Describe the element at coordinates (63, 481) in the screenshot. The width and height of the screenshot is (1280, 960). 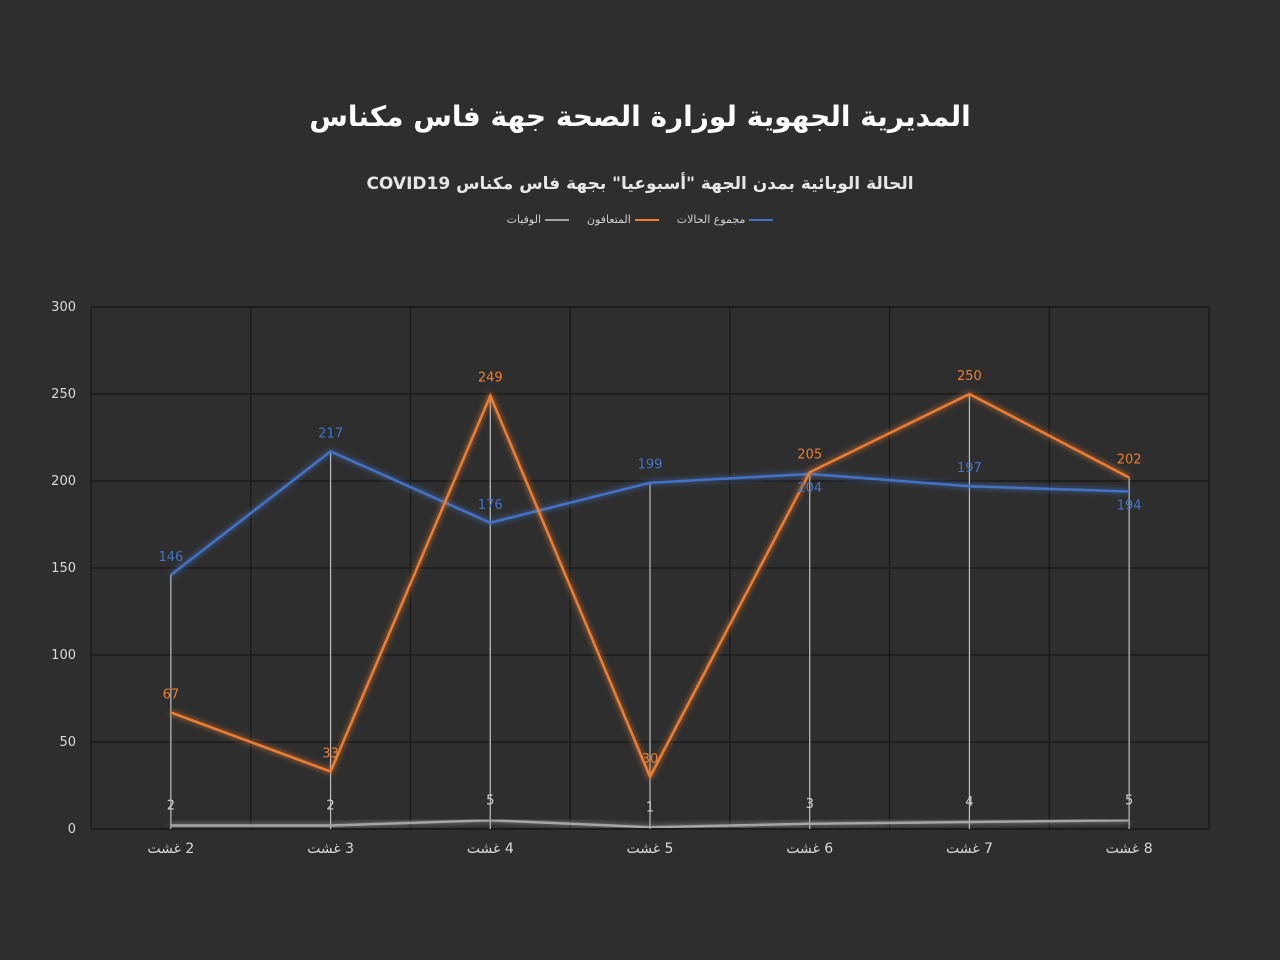
I see `y-tick-label: 200` at that location.